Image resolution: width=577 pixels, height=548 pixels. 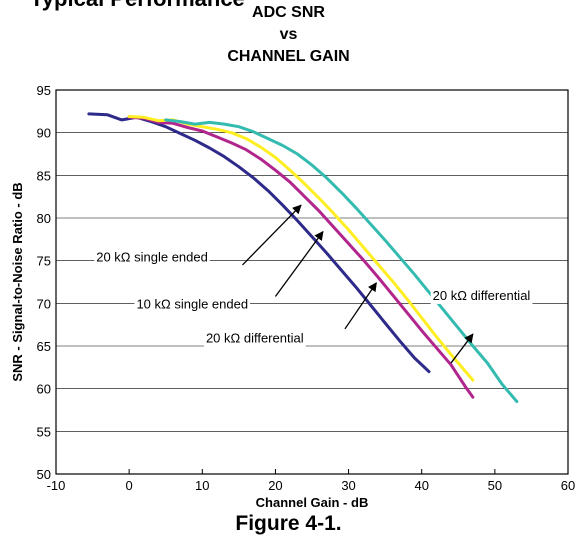 What do you see at coordinates (288, 12) in the screenshot?
I see `chart-title-line-1: ADC SNR` at bounding box center [288, 12].